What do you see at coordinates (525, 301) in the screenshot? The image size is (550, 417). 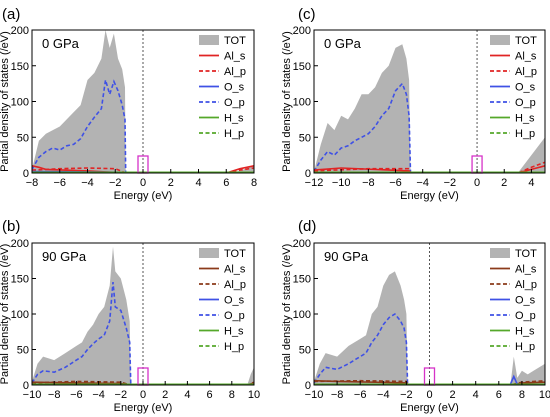 I see `legend-label: O_s` at bounding box center [525, 301].